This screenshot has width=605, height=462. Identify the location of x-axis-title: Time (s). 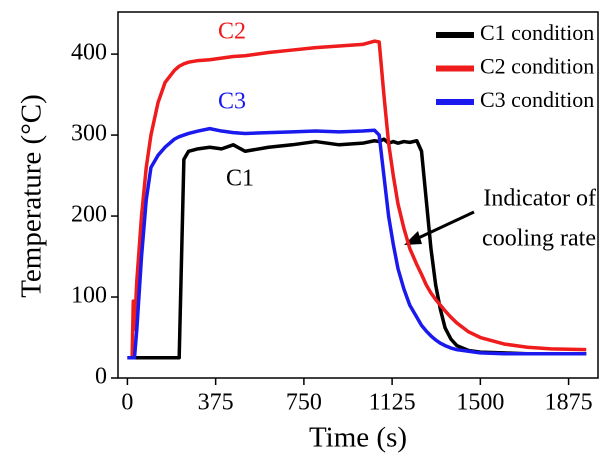
(358, 438).